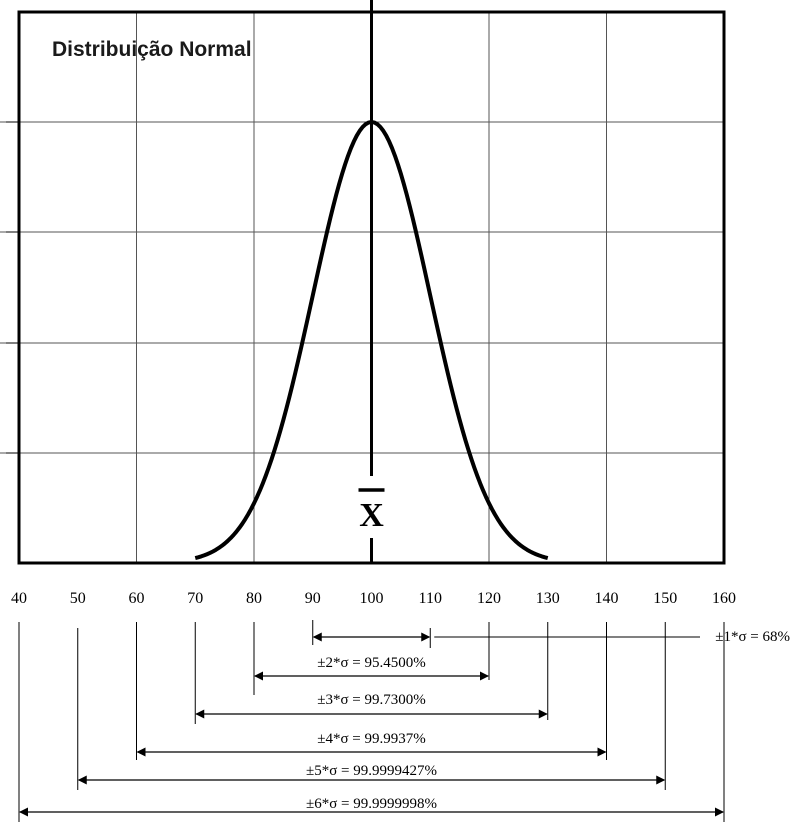 This screenshot has width=790, height=822. What do you see at coordinates (371, 663) in the screenshot?
I see `range-label: ±2*σ = 95.4500%` at bounding box center [371, 663].